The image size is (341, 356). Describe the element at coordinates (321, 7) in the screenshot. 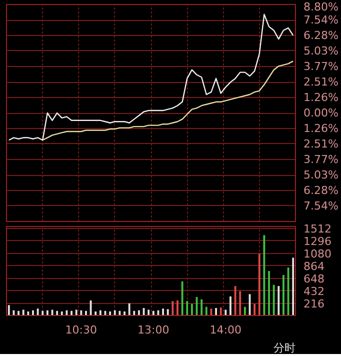

I see `y-tick-label: 8.80%` at that location.